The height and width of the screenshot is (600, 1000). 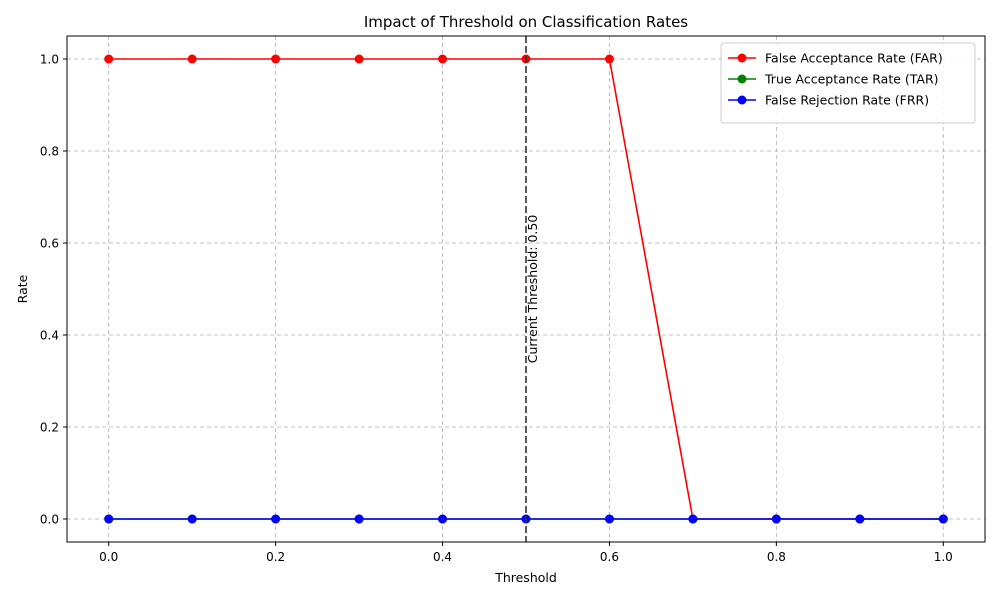 I want to click on legend-box, so click(x=848, y=83).